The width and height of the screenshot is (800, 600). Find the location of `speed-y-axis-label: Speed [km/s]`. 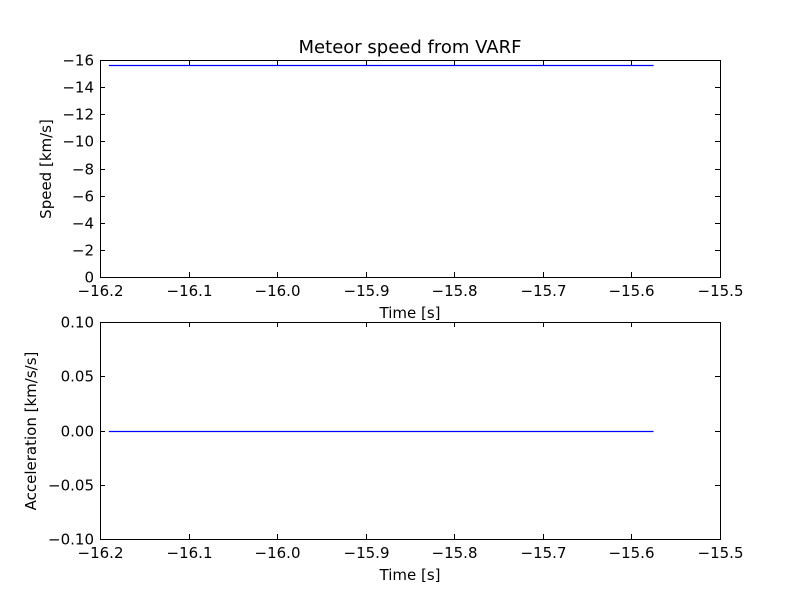

speed-y-axis-label: Speed [km/s] is located at coordinates (46, 169).